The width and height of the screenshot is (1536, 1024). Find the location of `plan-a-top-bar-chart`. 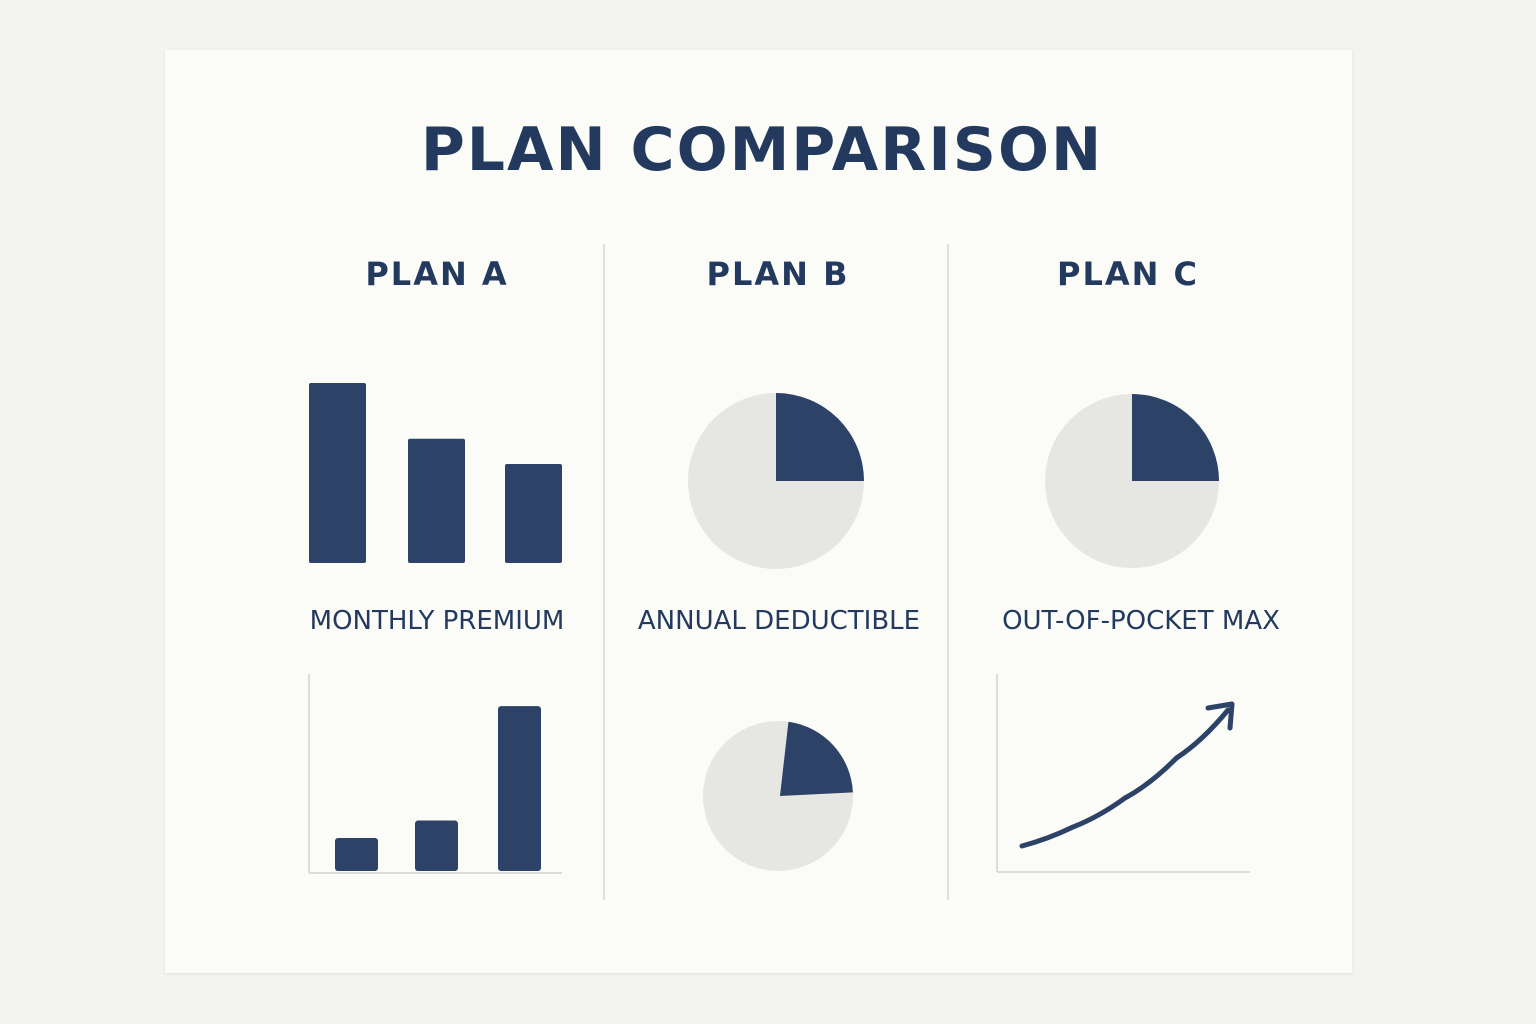

plan-a-top-bar-chart is located at coordinates (435, 473).